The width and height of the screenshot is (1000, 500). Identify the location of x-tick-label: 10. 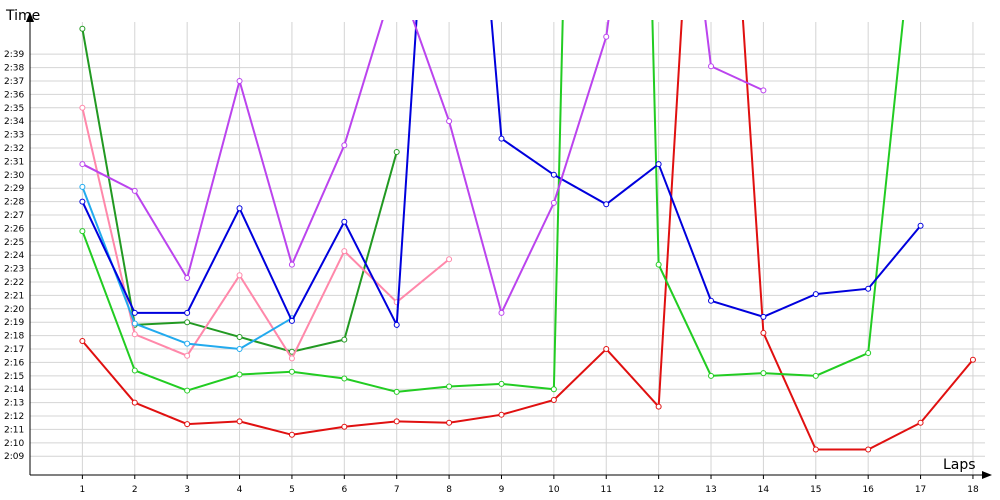
(554, 490).